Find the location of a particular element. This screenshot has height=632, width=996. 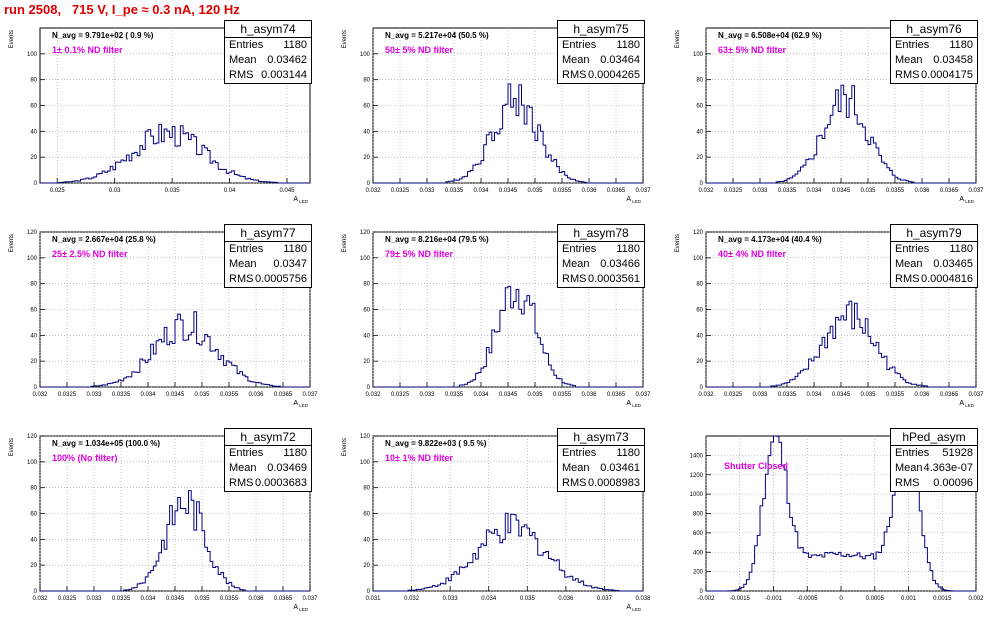

stats-value: 0.03458 is located at coordinates (953, 60).